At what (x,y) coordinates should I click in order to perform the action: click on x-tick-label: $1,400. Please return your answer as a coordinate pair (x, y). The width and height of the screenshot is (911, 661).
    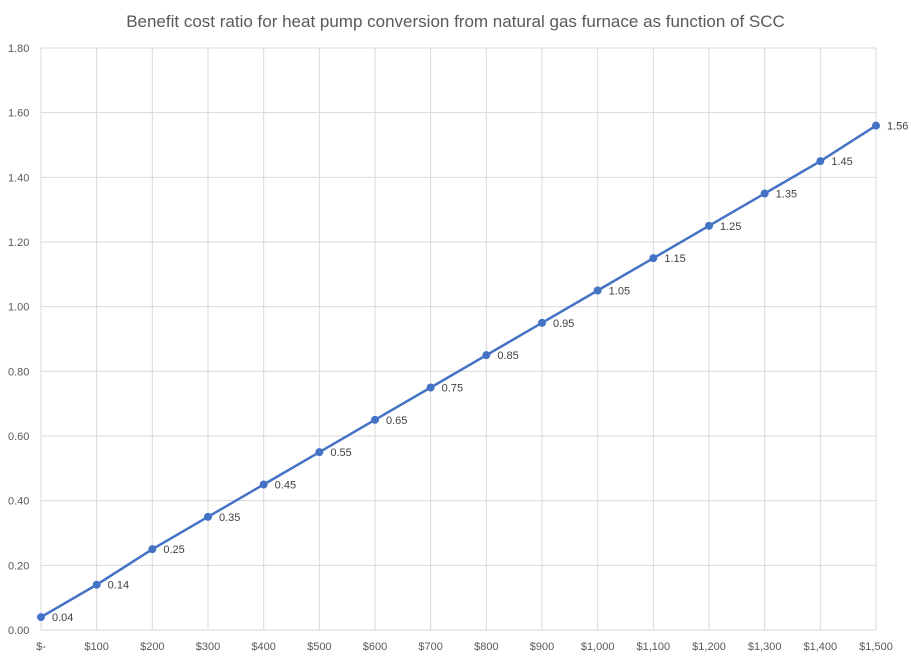
    Looking at the image, I should click on (821, 647).